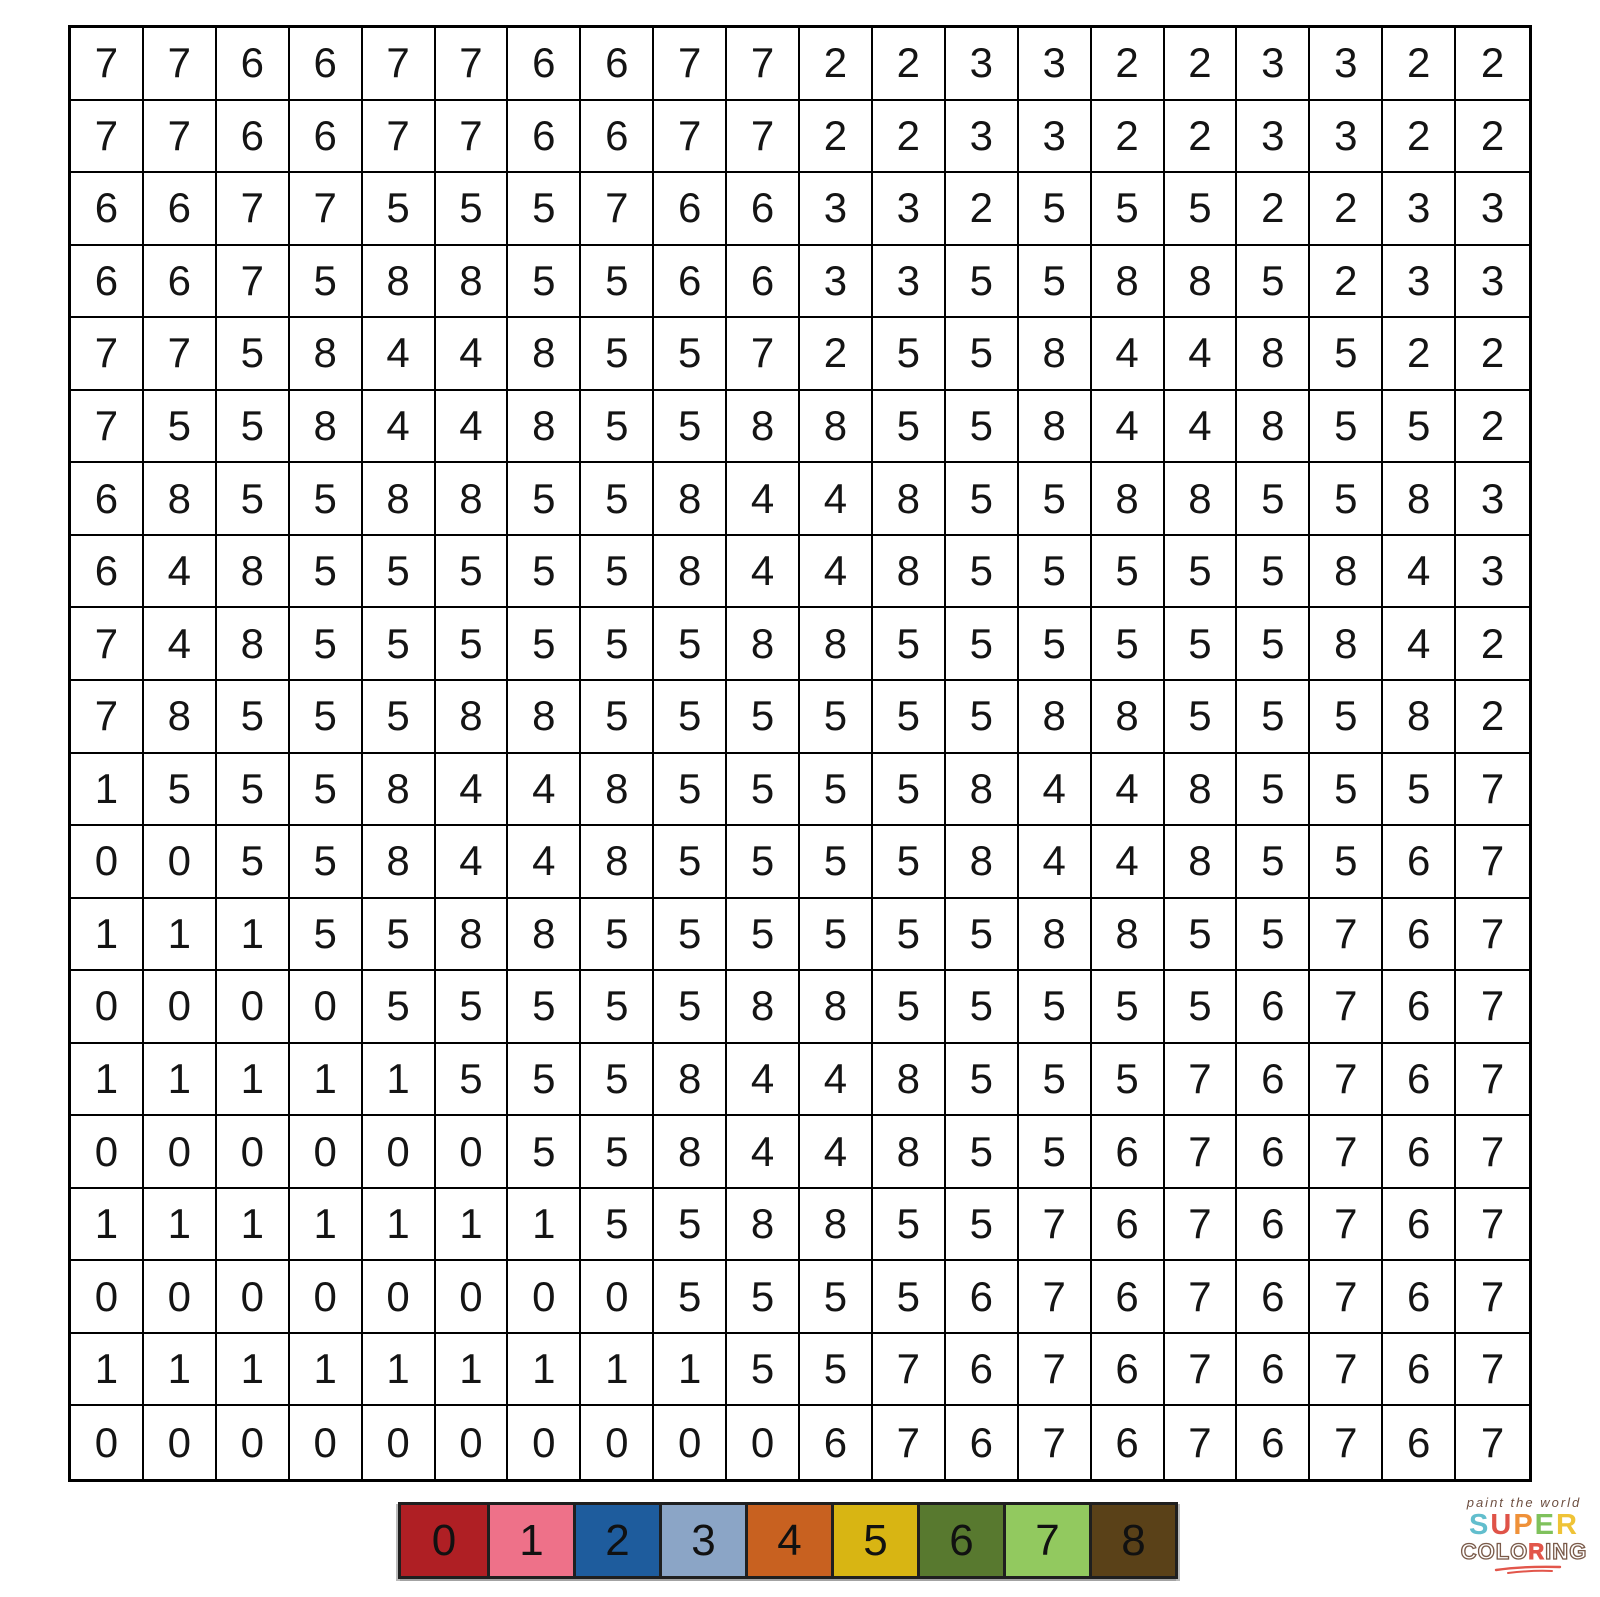 Image resolution: width=1600 pixels, height=1597 pixels. I want to click on legend-swatch-6: 6, so click(960, 1540).